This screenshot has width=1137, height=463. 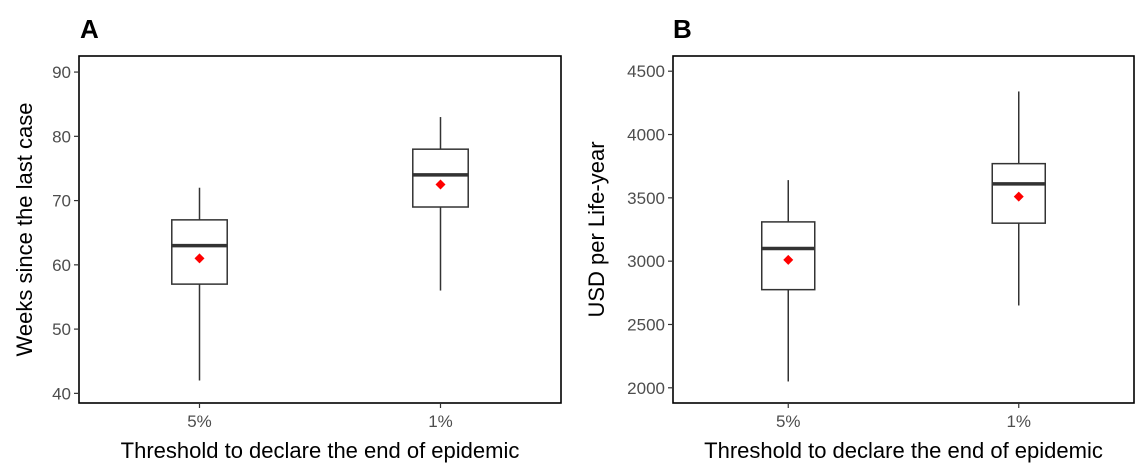 What do you see at coordinates (682, 29) in the screenshot?
I see `panel-label: B` at bounding box center [682, 29].